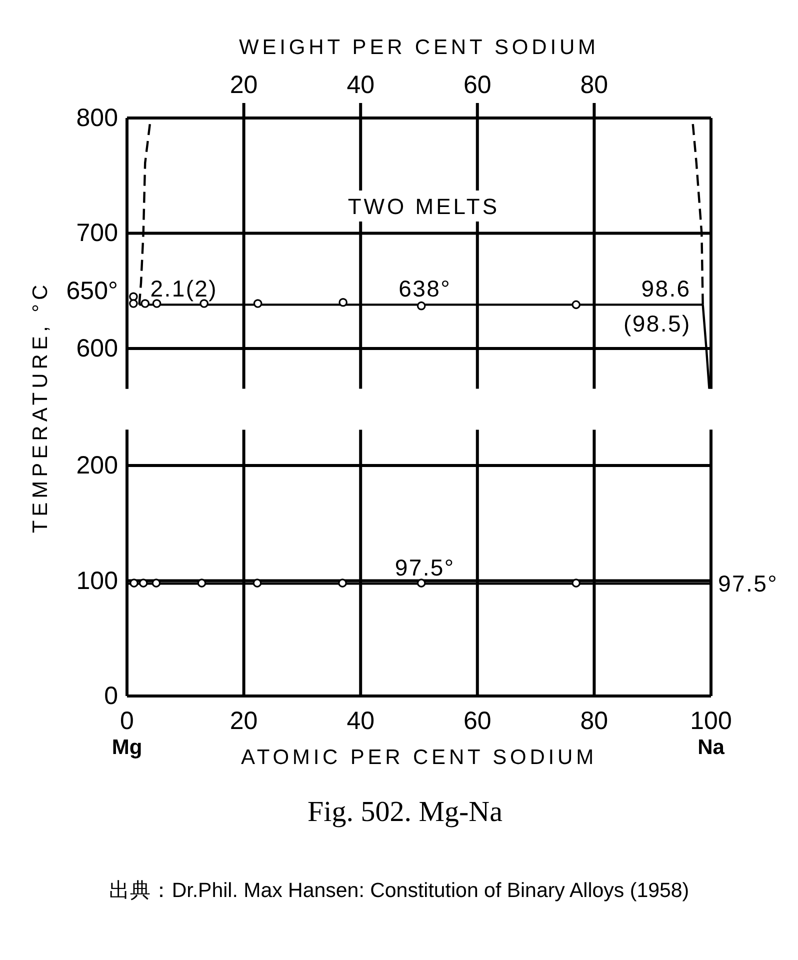  Describe the element at coordinates (360, 85) in the screenshot. I see `x2-tick-label: 40` at that location.